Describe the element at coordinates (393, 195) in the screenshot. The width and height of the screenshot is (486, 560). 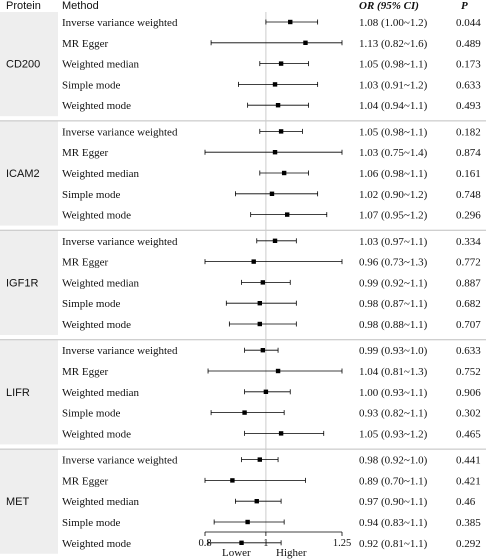
I see `or-ci-value: 1.02 (0.90~1.2)` at that location.